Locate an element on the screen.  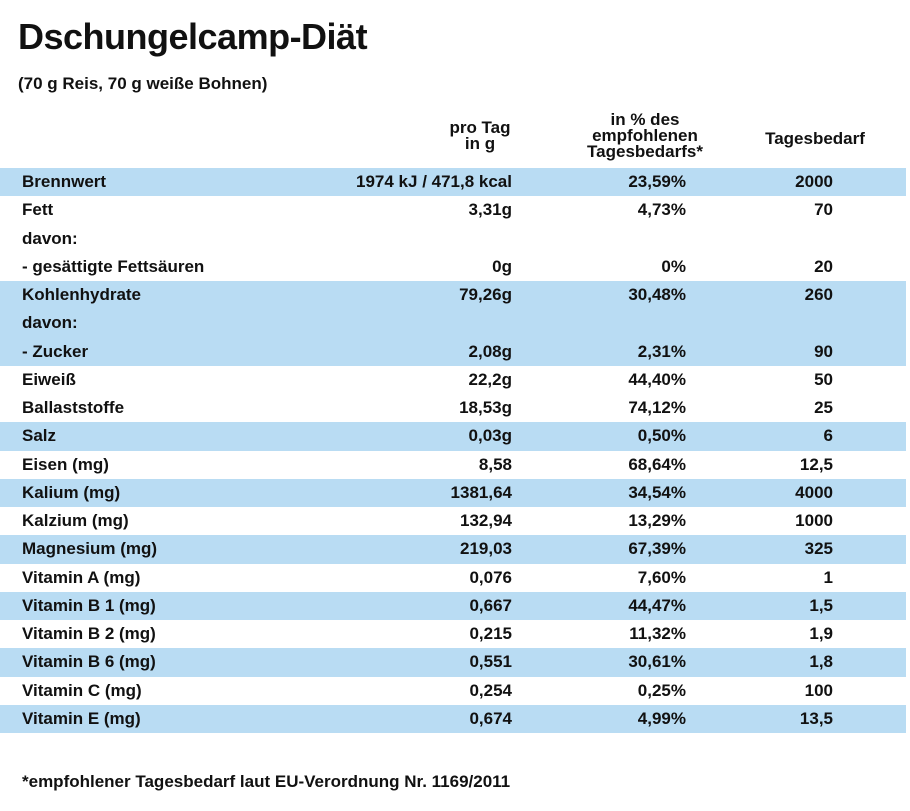
cell-value: 100 is located at coordinates (818, 690).